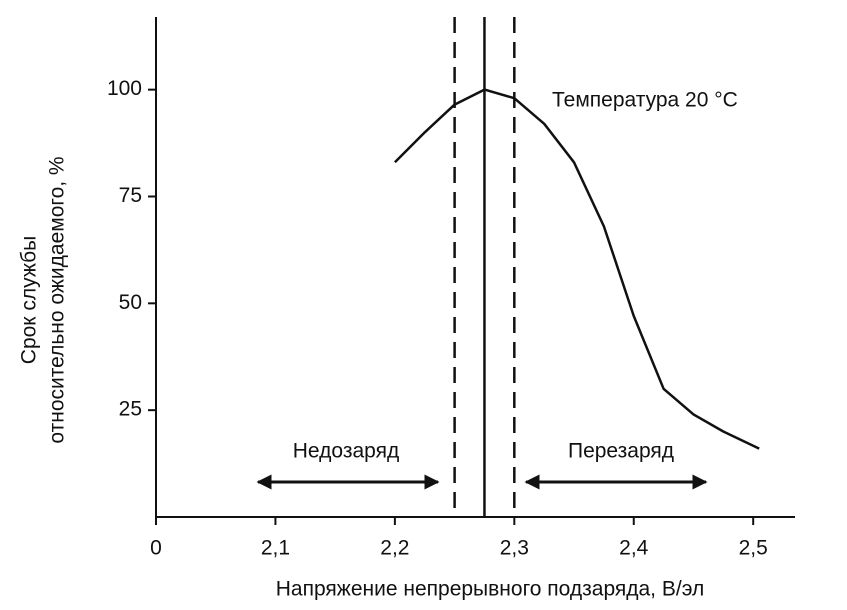 The height and width of the screenshot is (610, 847). I want to click on annotation: Недозаряд, so click(346, 451).